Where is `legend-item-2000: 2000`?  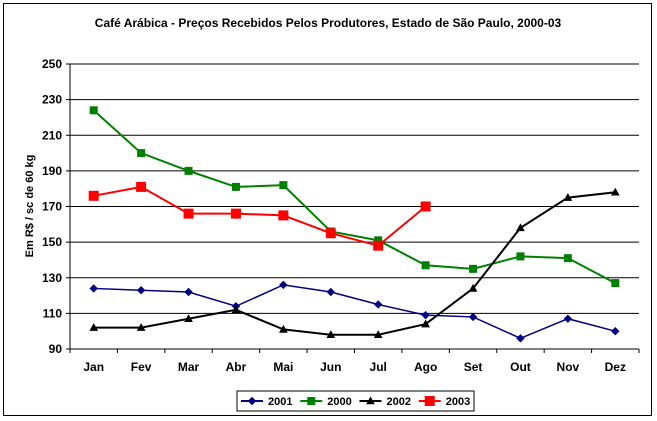
legend-item-2000: 2000 is located at coordinates (326, 402).